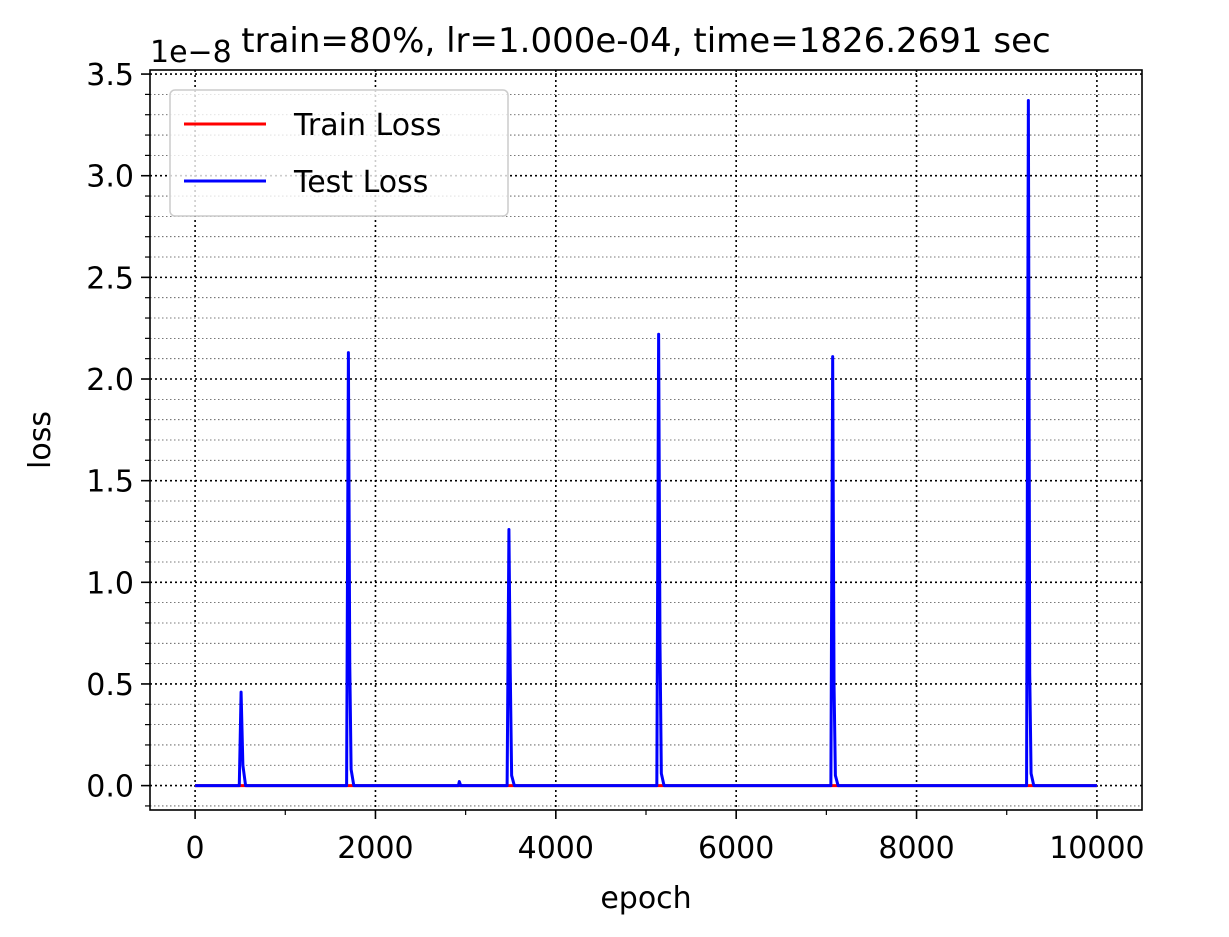  I want to click on legend-label-train-loss: Train Loss, so click(367, 125).